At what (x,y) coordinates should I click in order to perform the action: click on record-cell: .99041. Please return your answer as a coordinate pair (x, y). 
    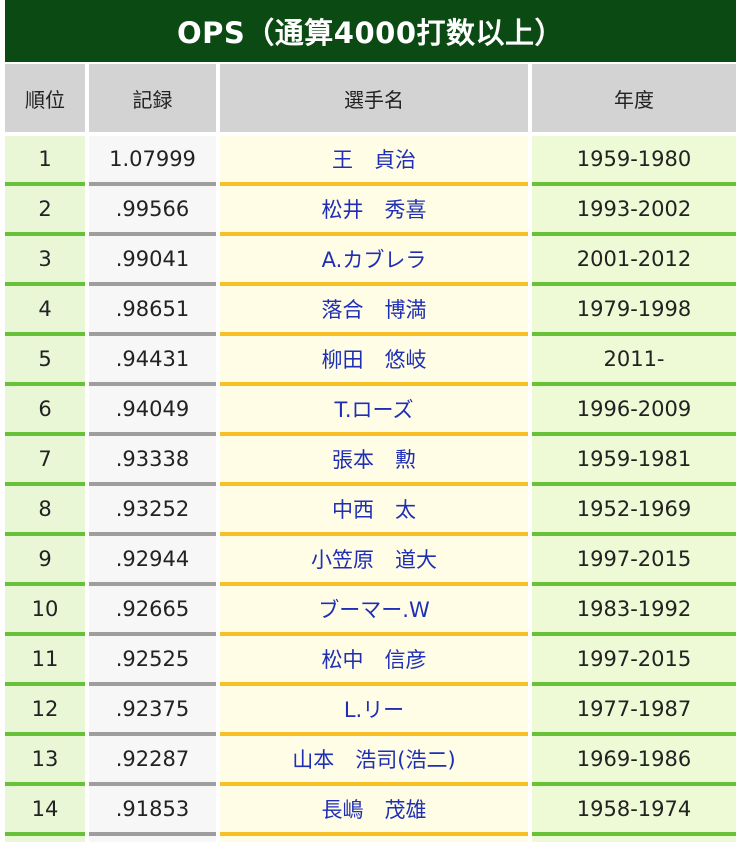
    Looking at the image, I should click on (152, 261).